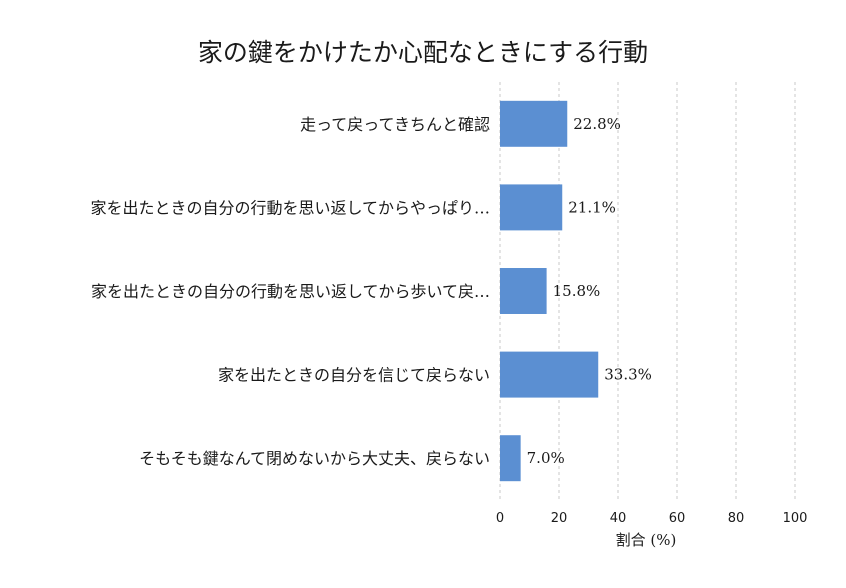 This screenshot has height=588, width=846. I want to click on x-tick-label: 60, so click(677, 518).